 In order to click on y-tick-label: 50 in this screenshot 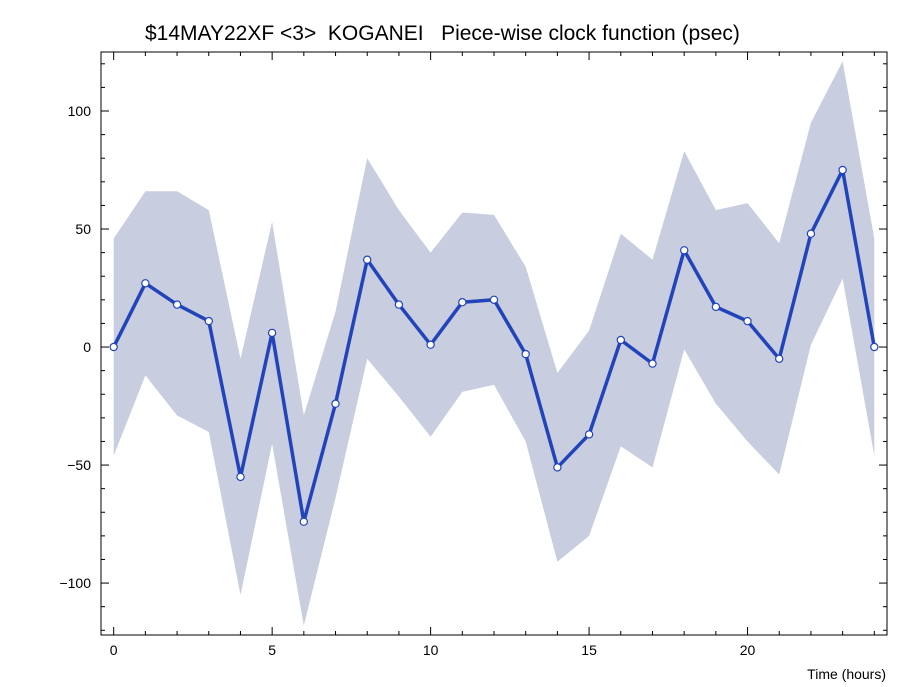, I will do `click(83, 229)`.